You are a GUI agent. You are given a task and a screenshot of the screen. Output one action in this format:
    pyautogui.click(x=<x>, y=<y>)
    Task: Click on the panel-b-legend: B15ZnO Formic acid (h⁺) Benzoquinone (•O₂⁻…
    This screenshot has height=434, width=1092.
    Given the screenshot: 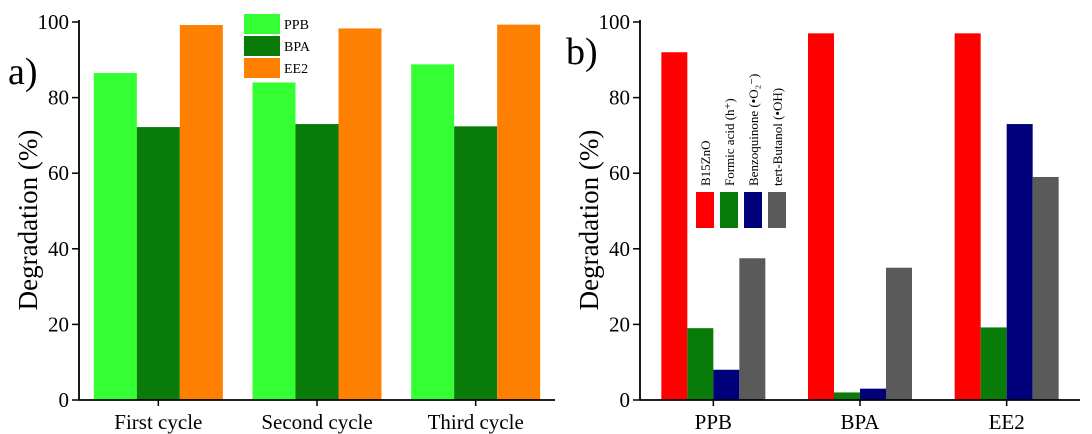 What is the action you would take?
    pyautogui.click(x=741, y=151)
    